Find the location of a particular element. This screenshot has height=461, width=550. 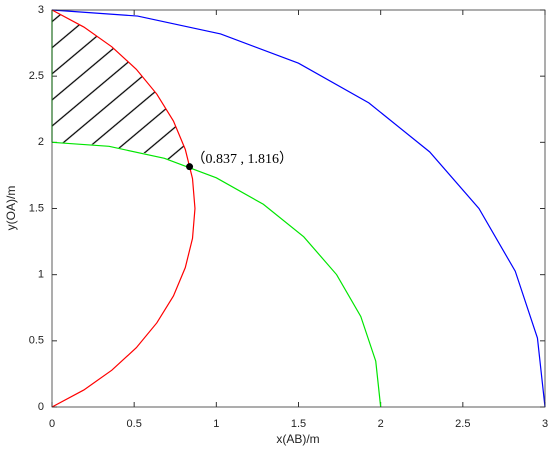

y-tick-label: 1 is located at coordinates (41, 275).